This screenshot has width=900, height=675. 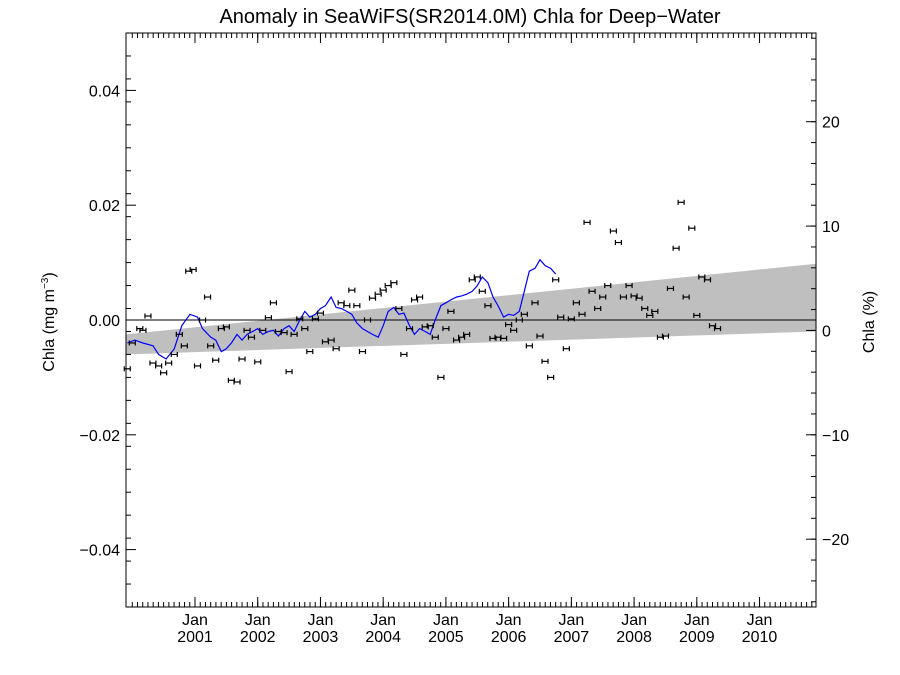 What do you see at coordinates (100, 436) in the screenshot?
I see `y-tick-label: −0.02` at bounding box center [100, 436].